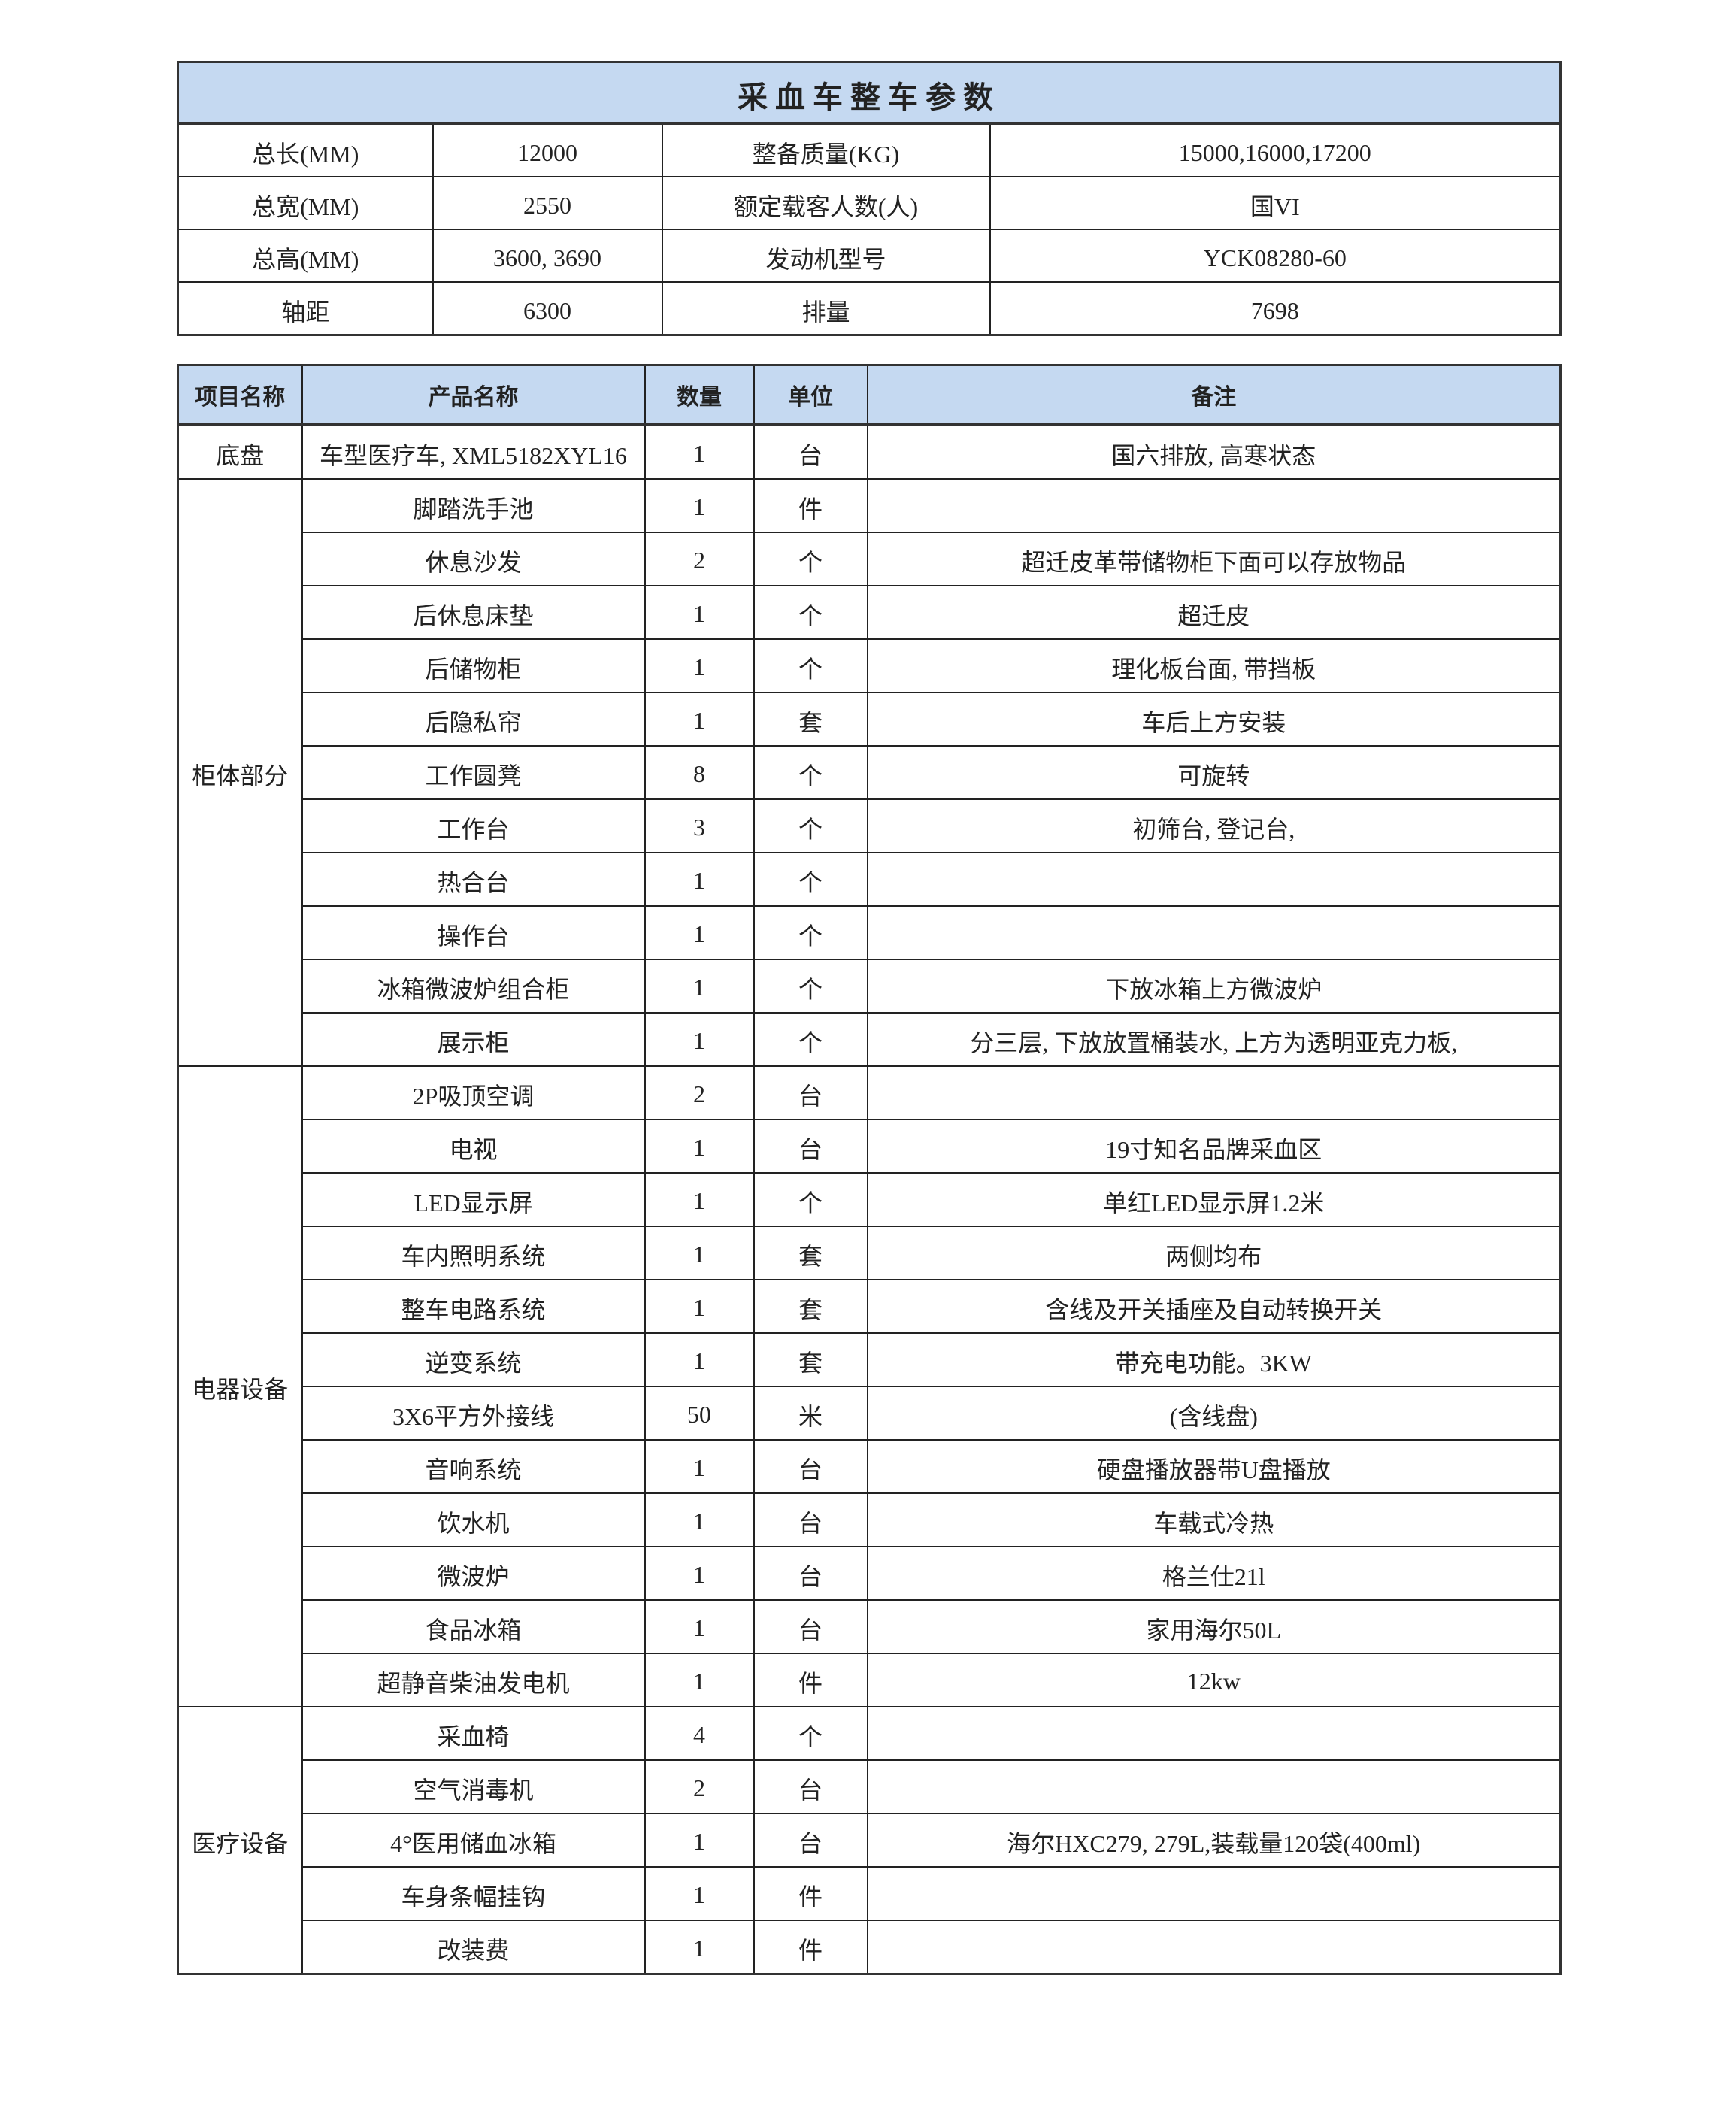 The width and height of the screenshot is (1736, 2115). I want to click on table-row: LED显示屏 1 个单红LED显示屏1.2米, so click(870, 1199).